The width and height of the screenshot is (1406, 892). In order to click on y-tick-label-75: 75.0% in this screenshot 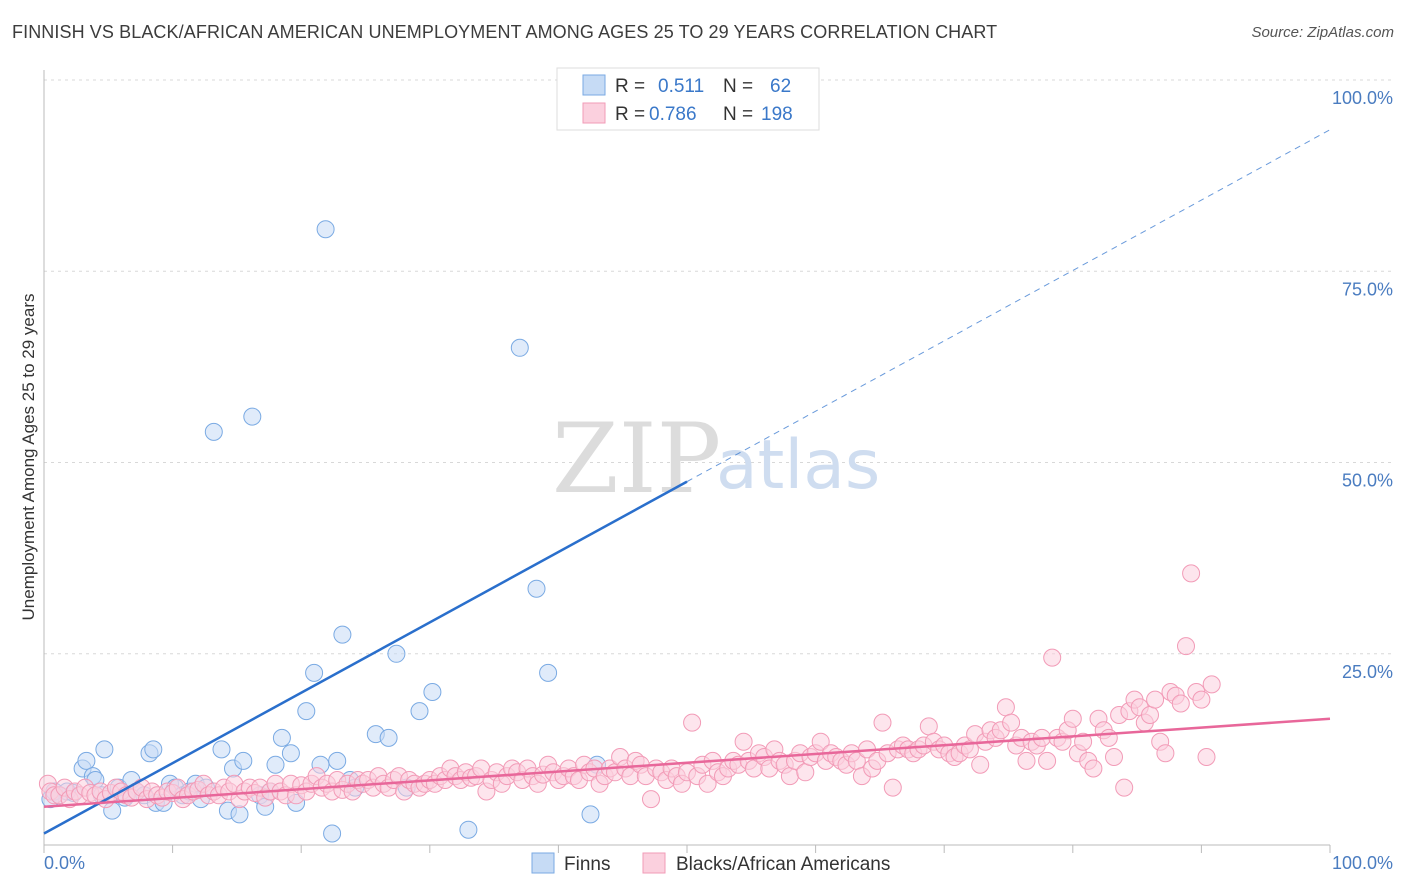, I will do `click(1367, 289)`.